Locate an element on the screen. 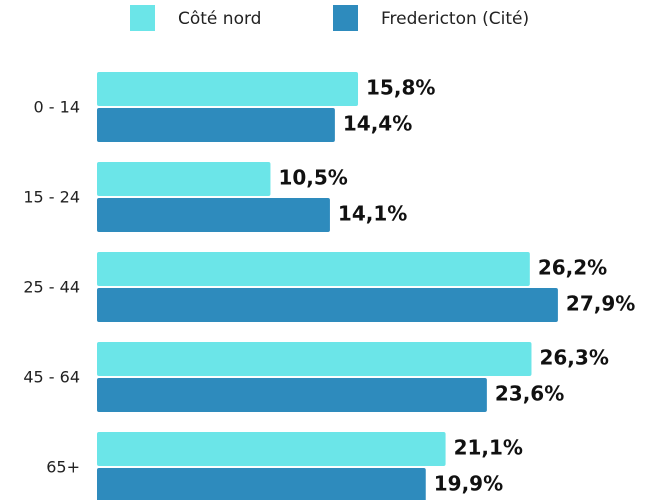 This screenshot has height=500, width=662. category-label: 0 - 14 is located at coordinates (57, 107).